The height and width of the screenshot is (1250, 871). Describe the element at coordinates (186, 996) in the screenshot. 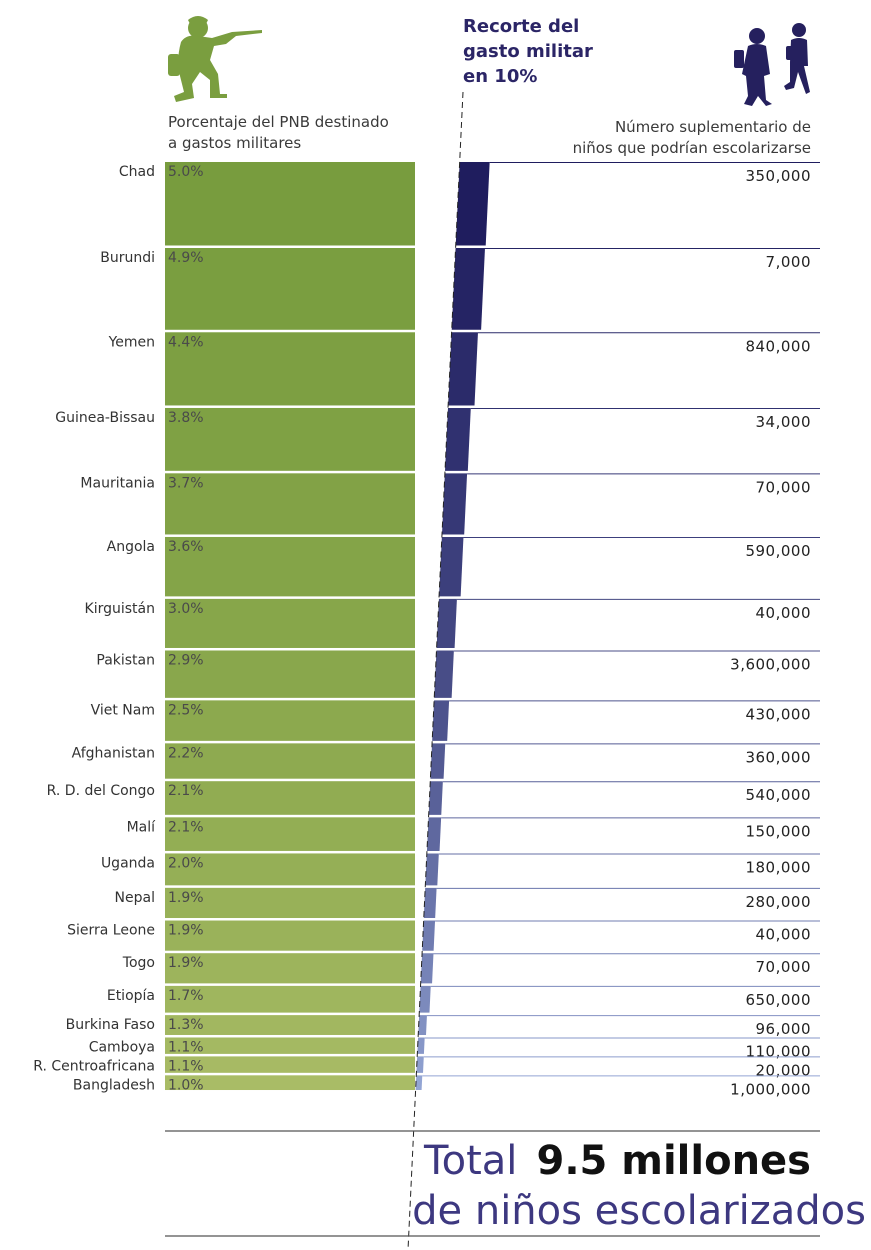

I see `pct-label-etiopia: 1.7%` at that location.